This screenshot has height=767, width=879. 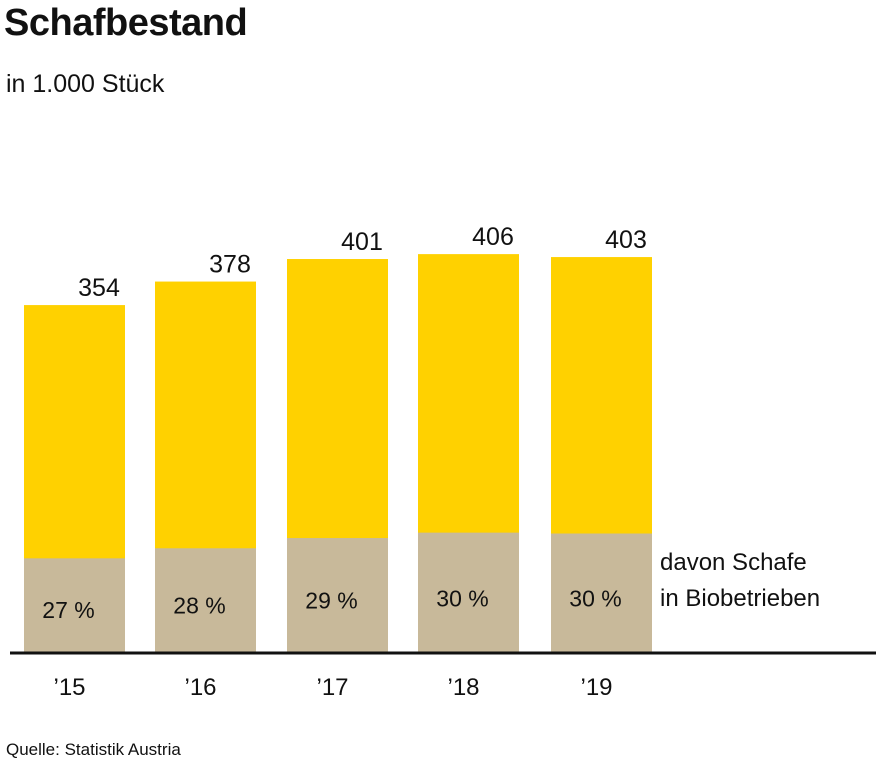 What do you see at coordinates (69, 687) in the screenshot?
I see `x-tick-label-0: ’15` at bounding box center [69, 687].